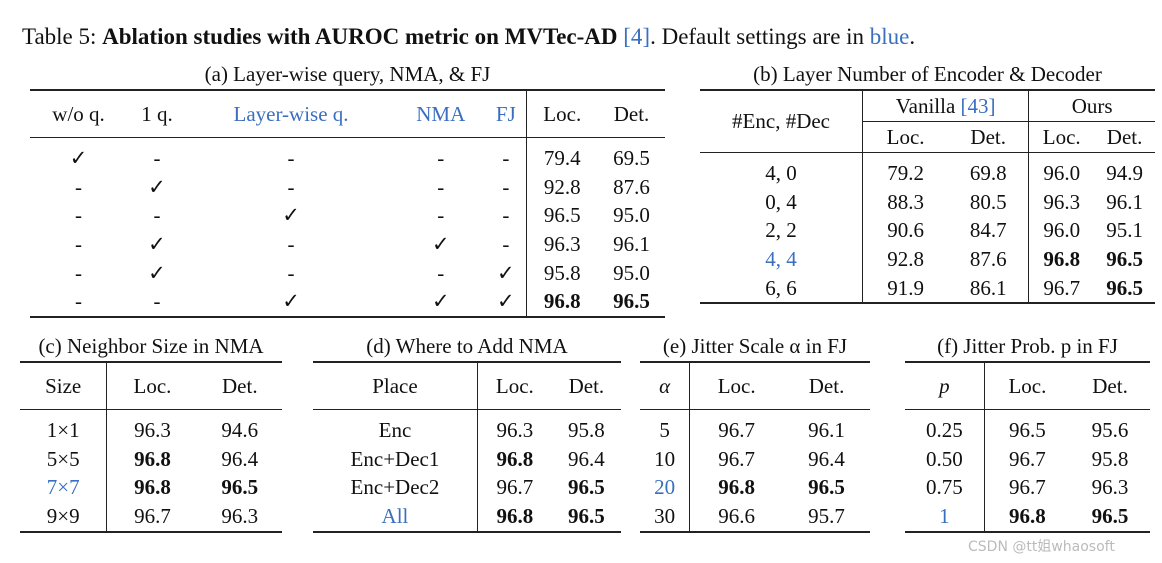 The height and width of the screenshot is (563, 1162). I want to click on cell: 96.4, so click(240, 458).